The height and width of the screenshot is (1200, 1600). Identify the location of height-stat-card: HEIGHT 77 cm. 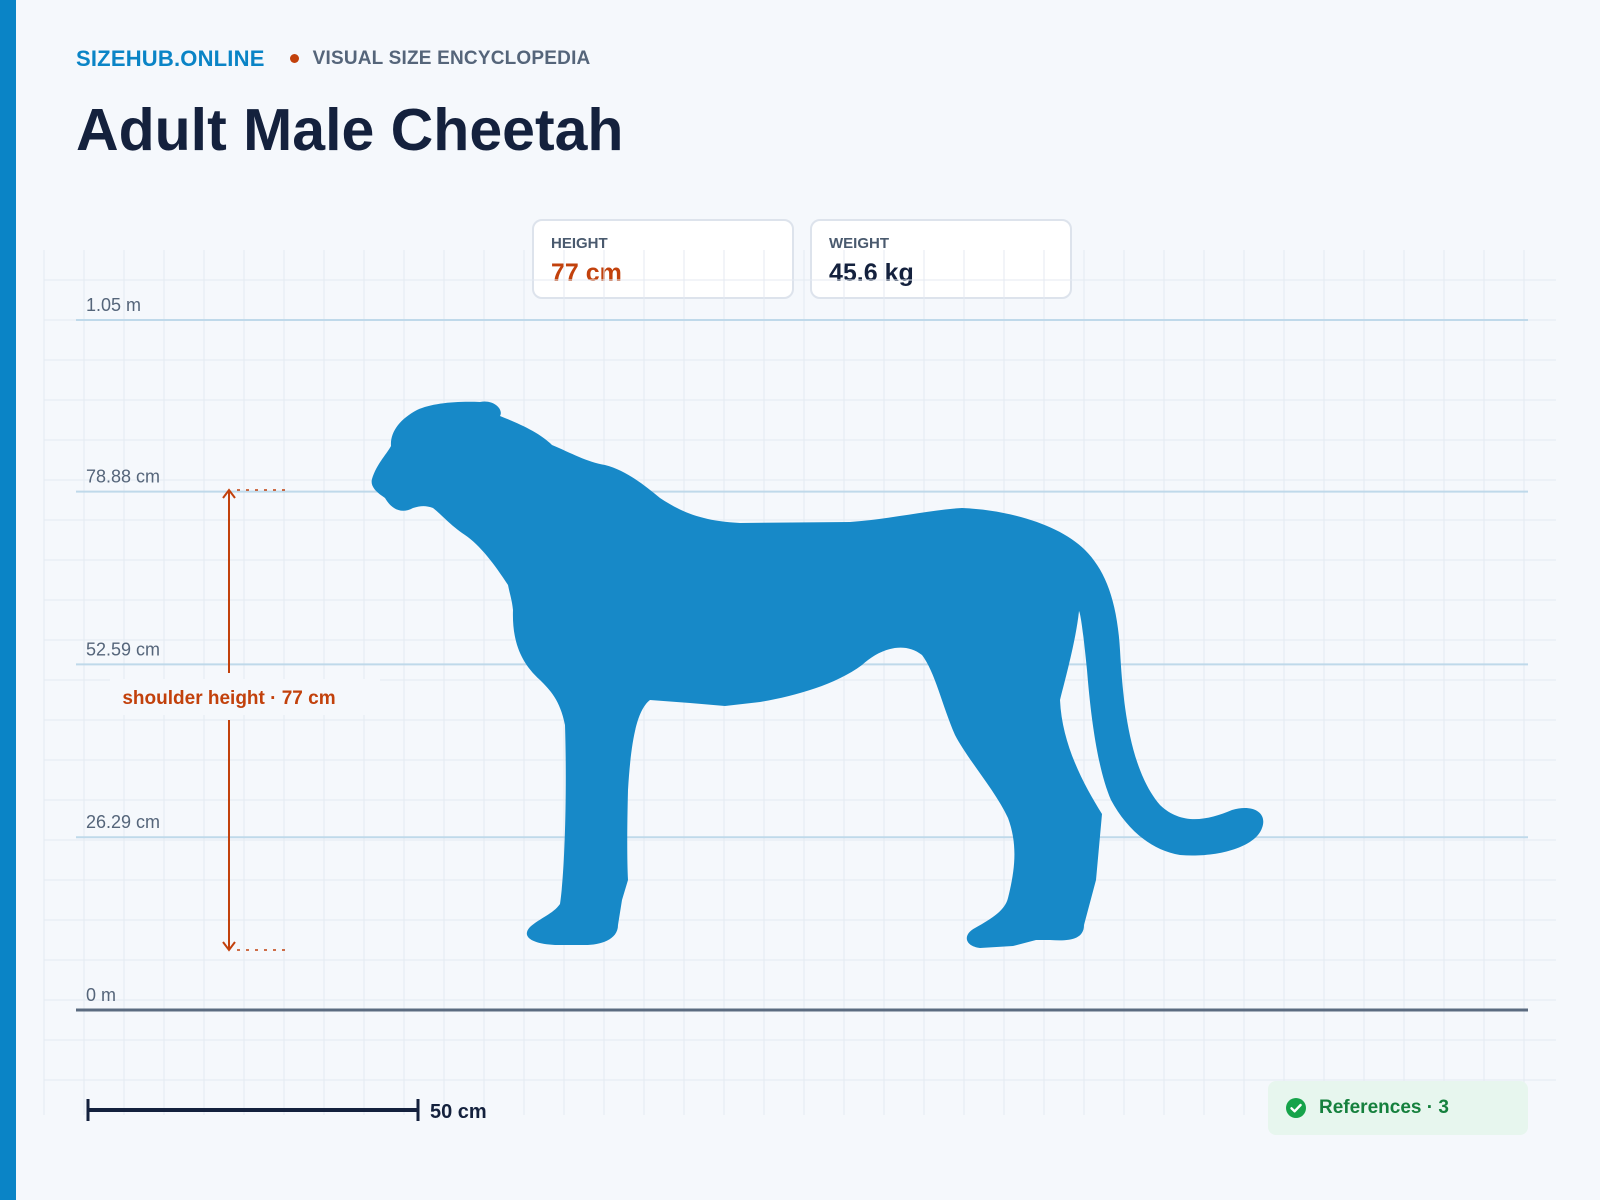
(663, 259).